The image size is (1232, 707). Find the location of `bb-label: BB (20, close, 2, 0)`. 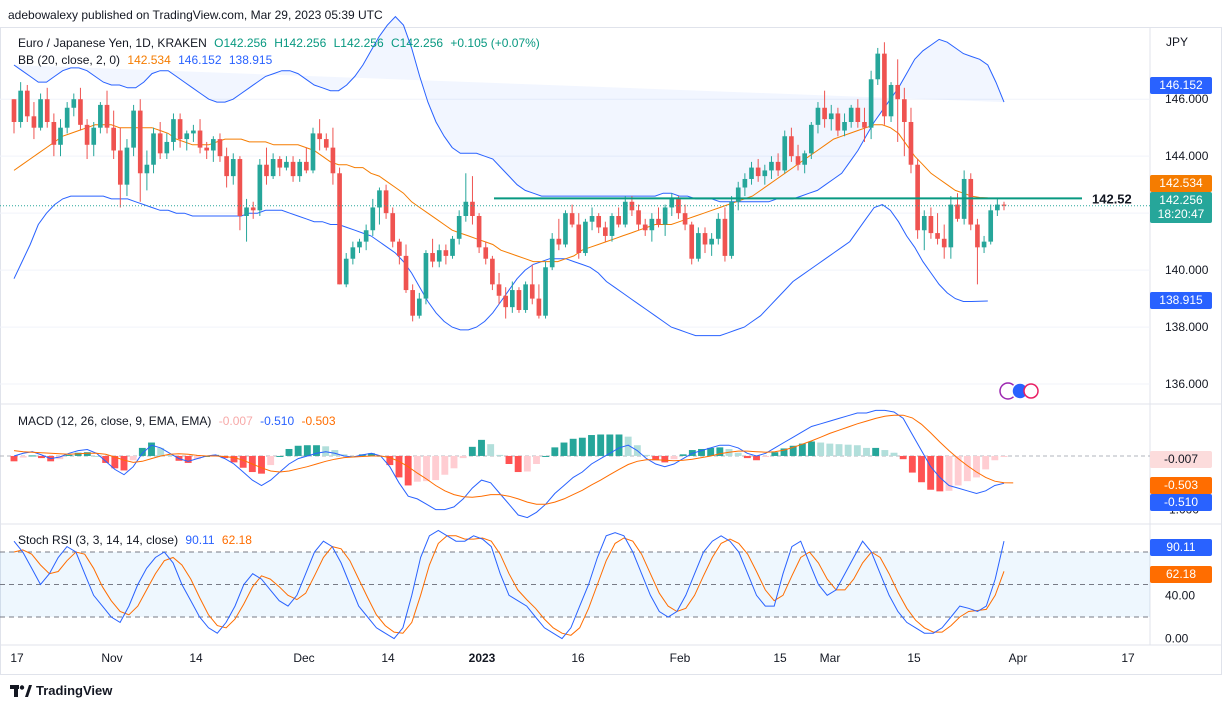

bb-label: BB (20, close, 2, 0) is located at coordinates (69, 60).